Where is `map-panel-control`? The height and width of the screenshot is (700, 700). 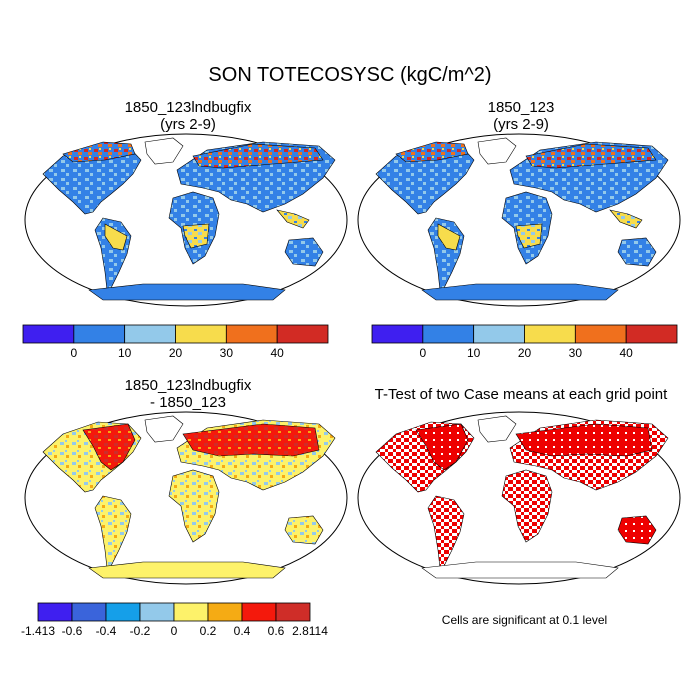
map-panel-control is located at coordinates (519, 220).